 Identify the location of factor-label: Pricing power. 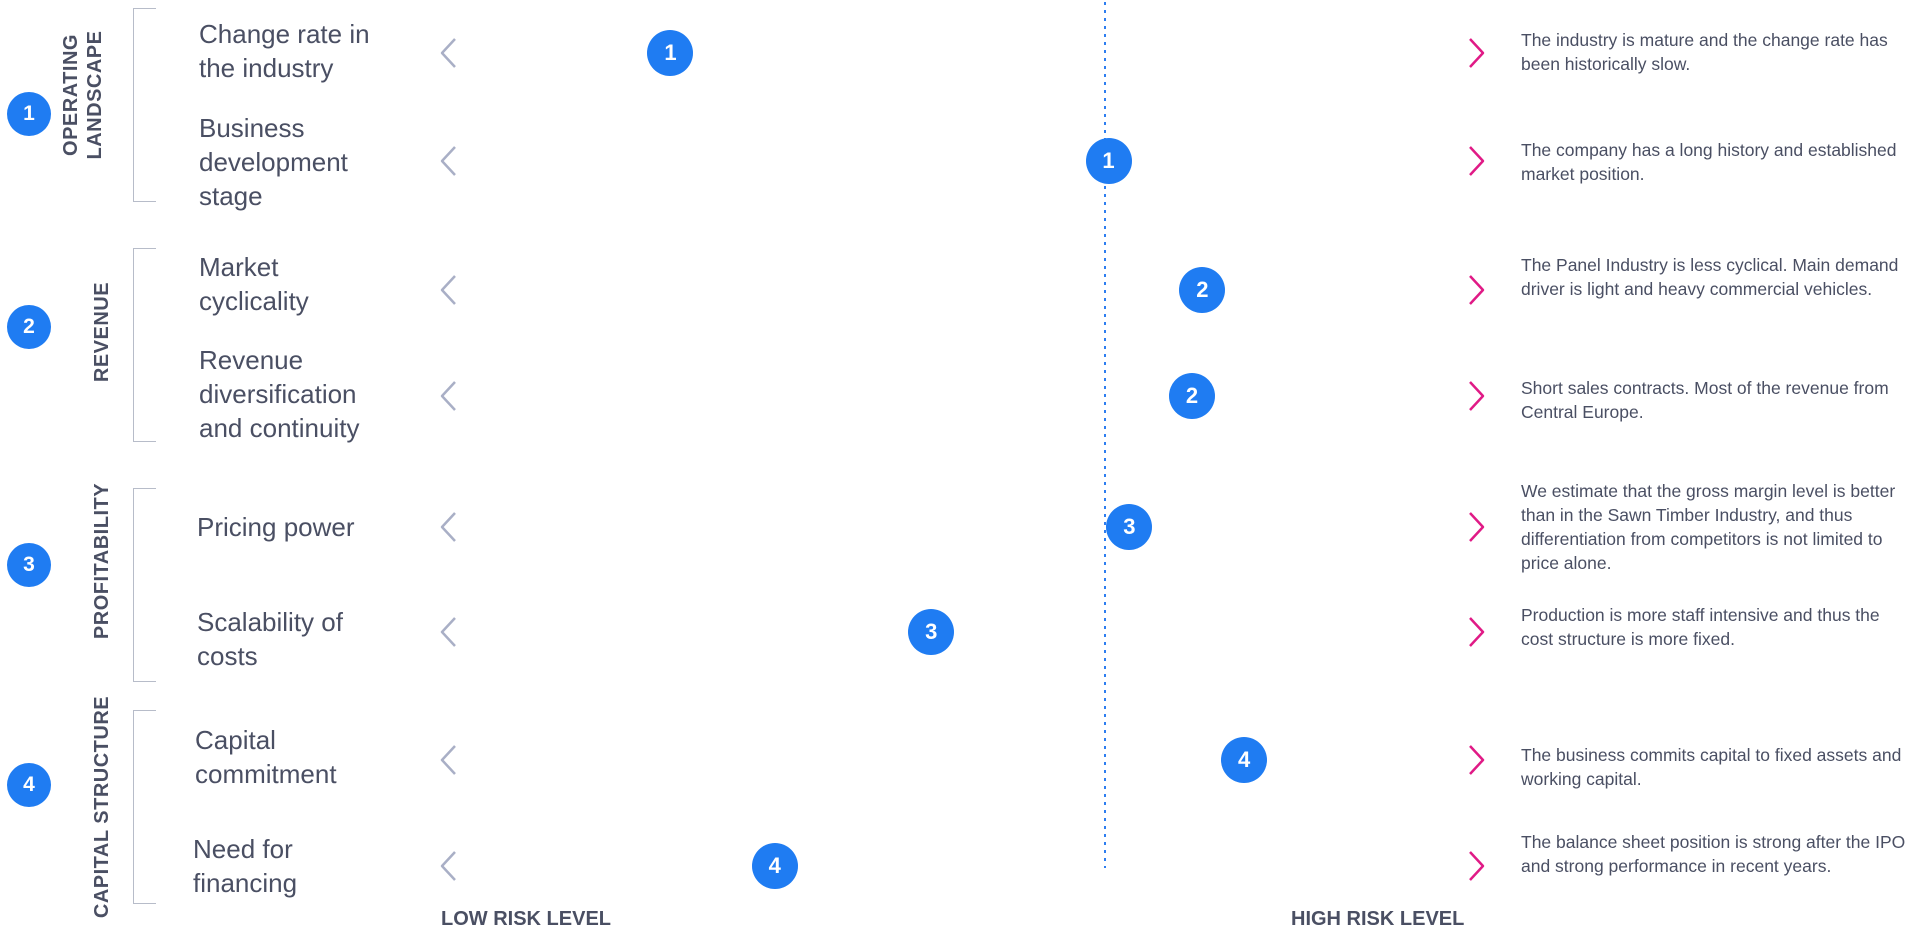
(276, 527).